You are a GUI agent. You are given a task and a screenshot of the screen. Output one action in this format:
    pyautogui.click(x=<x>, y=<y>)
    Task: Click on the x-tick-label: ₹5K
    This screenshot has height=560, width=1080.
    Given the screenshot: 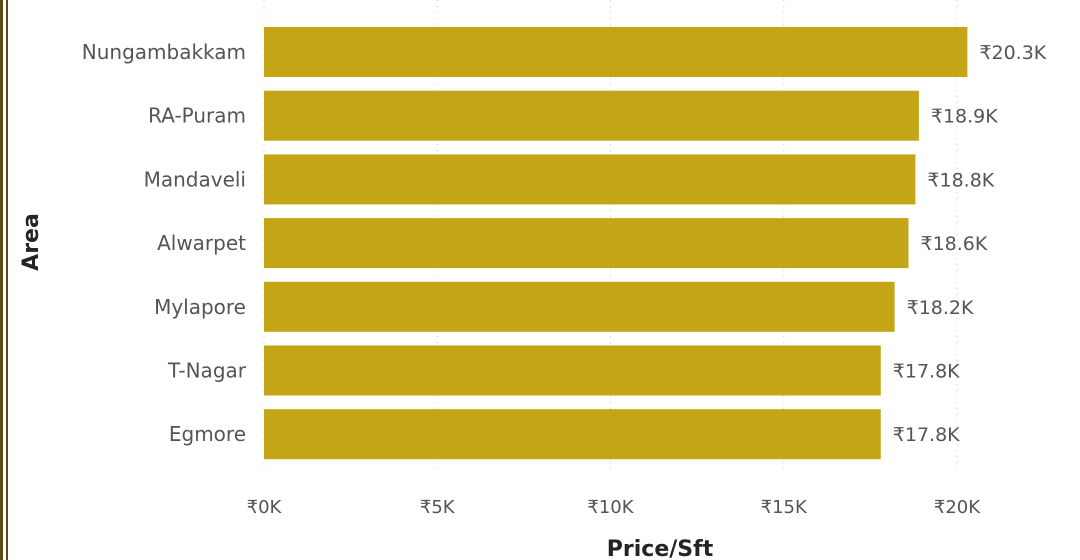 What is the action you would take?
    pyautogui.click(x=438, y=507)
    